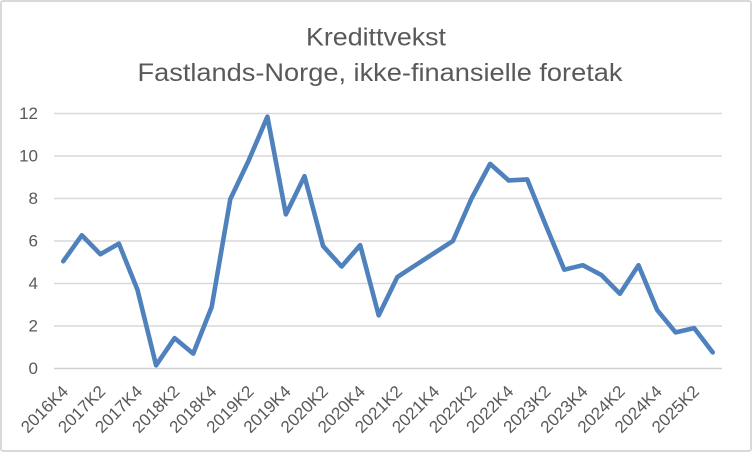  What do you see at coordinates (28, 156) in the screenshot?
I see `svg-text: 10` at bounding box center [28, 156].